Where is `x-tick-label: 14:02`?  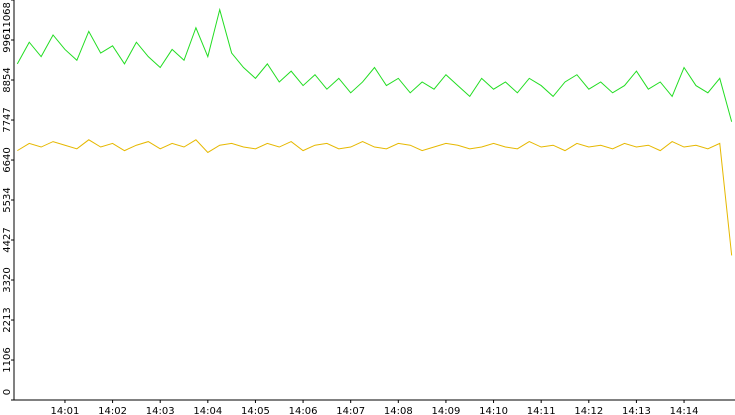
x-tick-label: 14:02 is located at coordinates (112, 410).